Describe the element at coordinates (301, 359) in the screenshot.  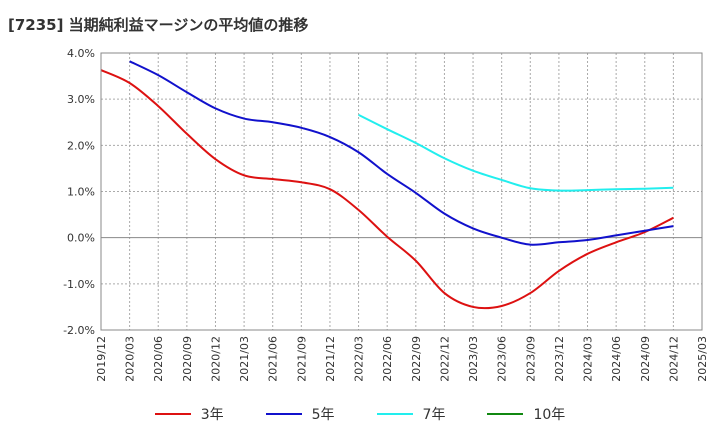
I see `x-tick-label: 2021/09` at that location.